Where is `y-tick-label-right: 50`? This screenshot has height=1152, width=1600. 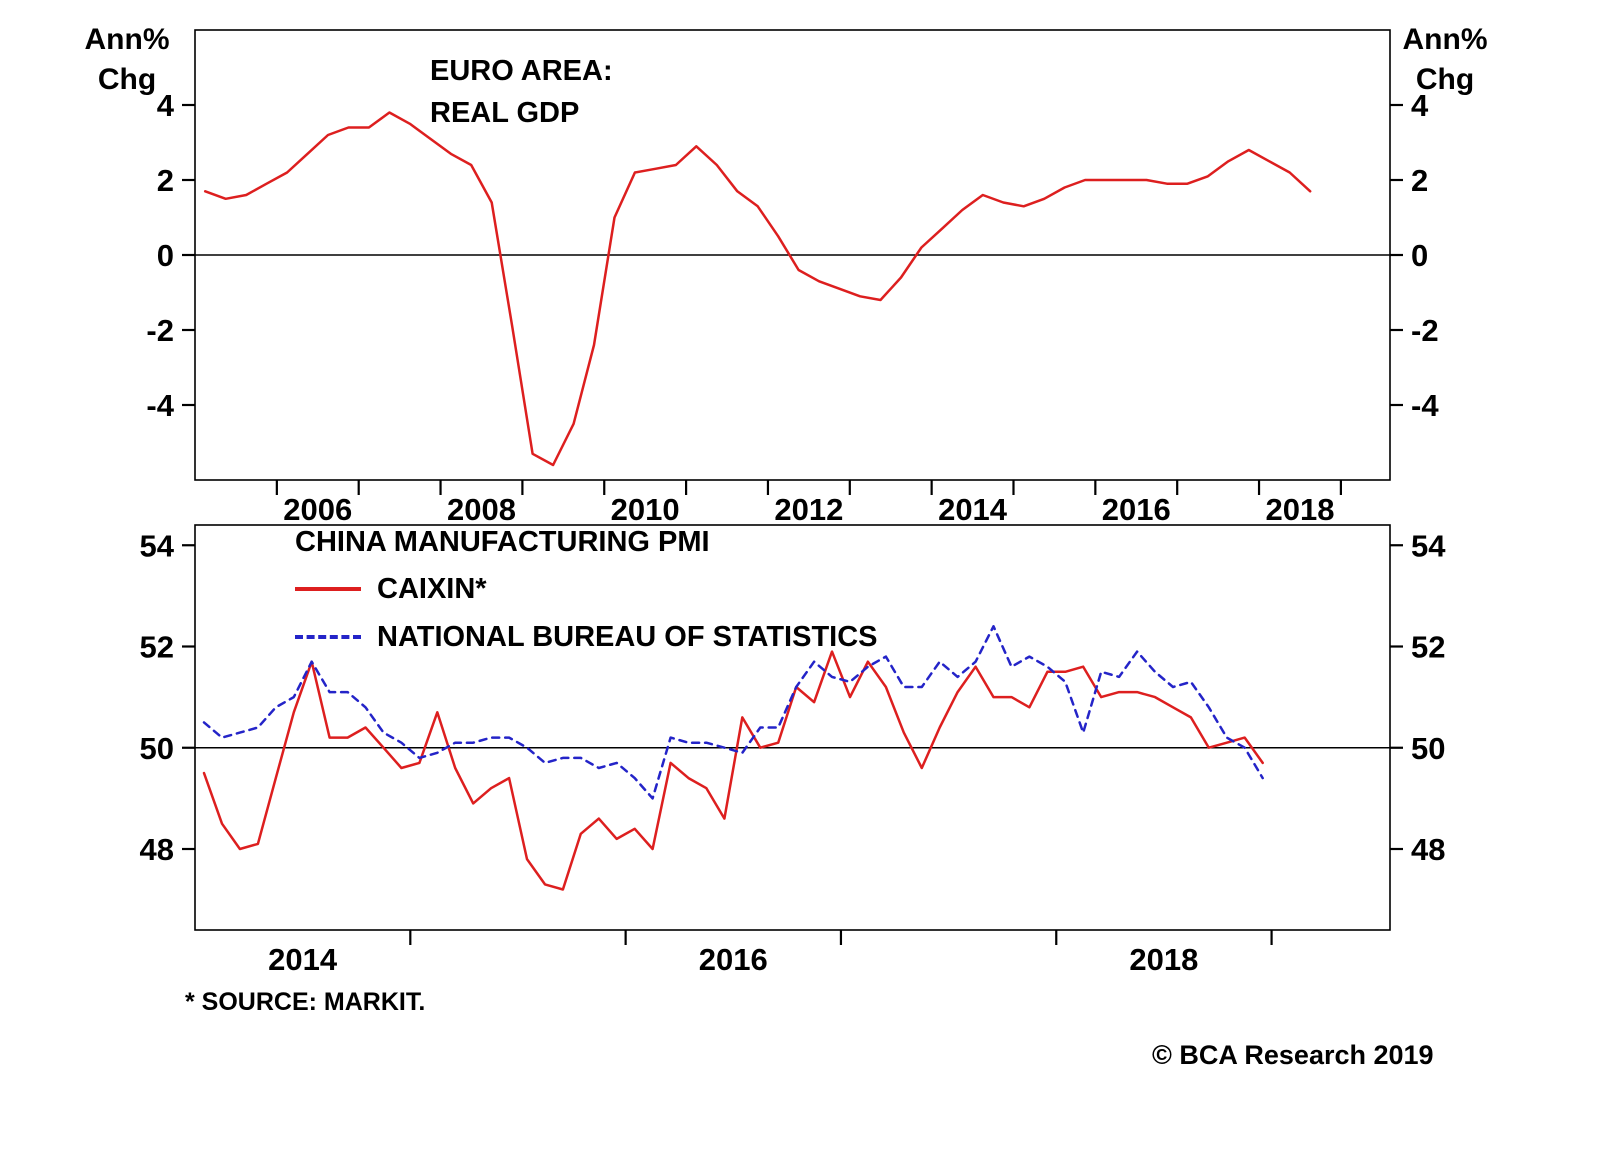
y-tick-label-right: 50 is located at coordinates (1428, 748).